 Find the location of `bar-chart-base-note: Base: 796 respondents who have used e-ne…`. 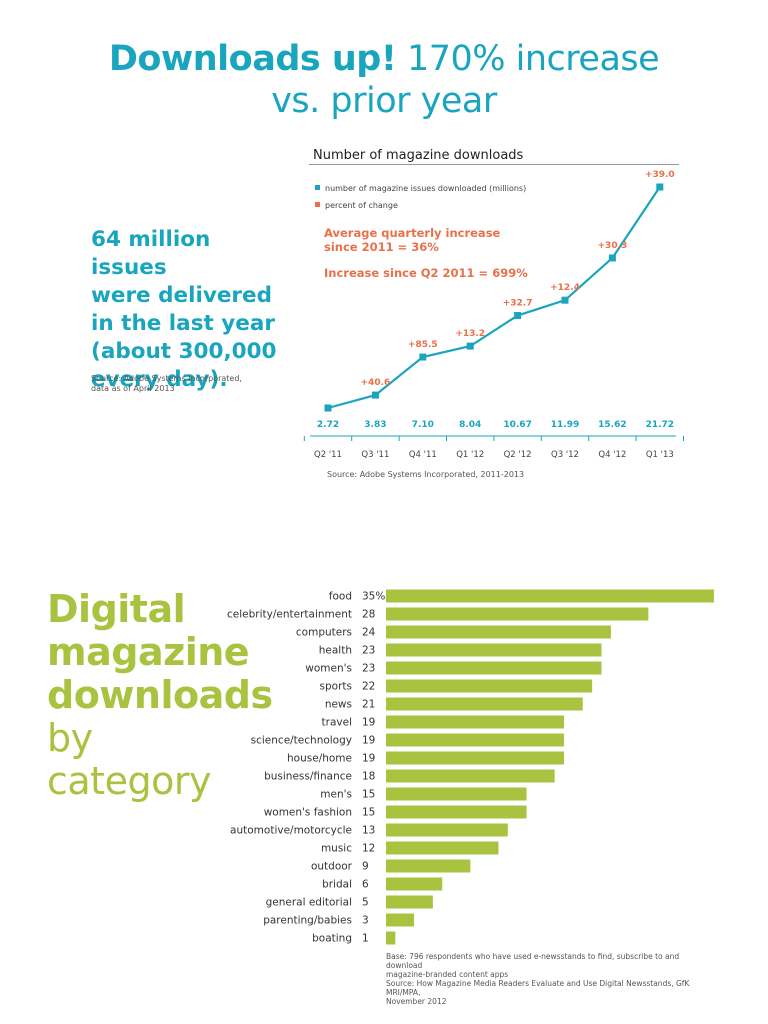

bar-chart-base-note: Base: 796 respondents who have used e-ne… is located at coordinates (538, 979).